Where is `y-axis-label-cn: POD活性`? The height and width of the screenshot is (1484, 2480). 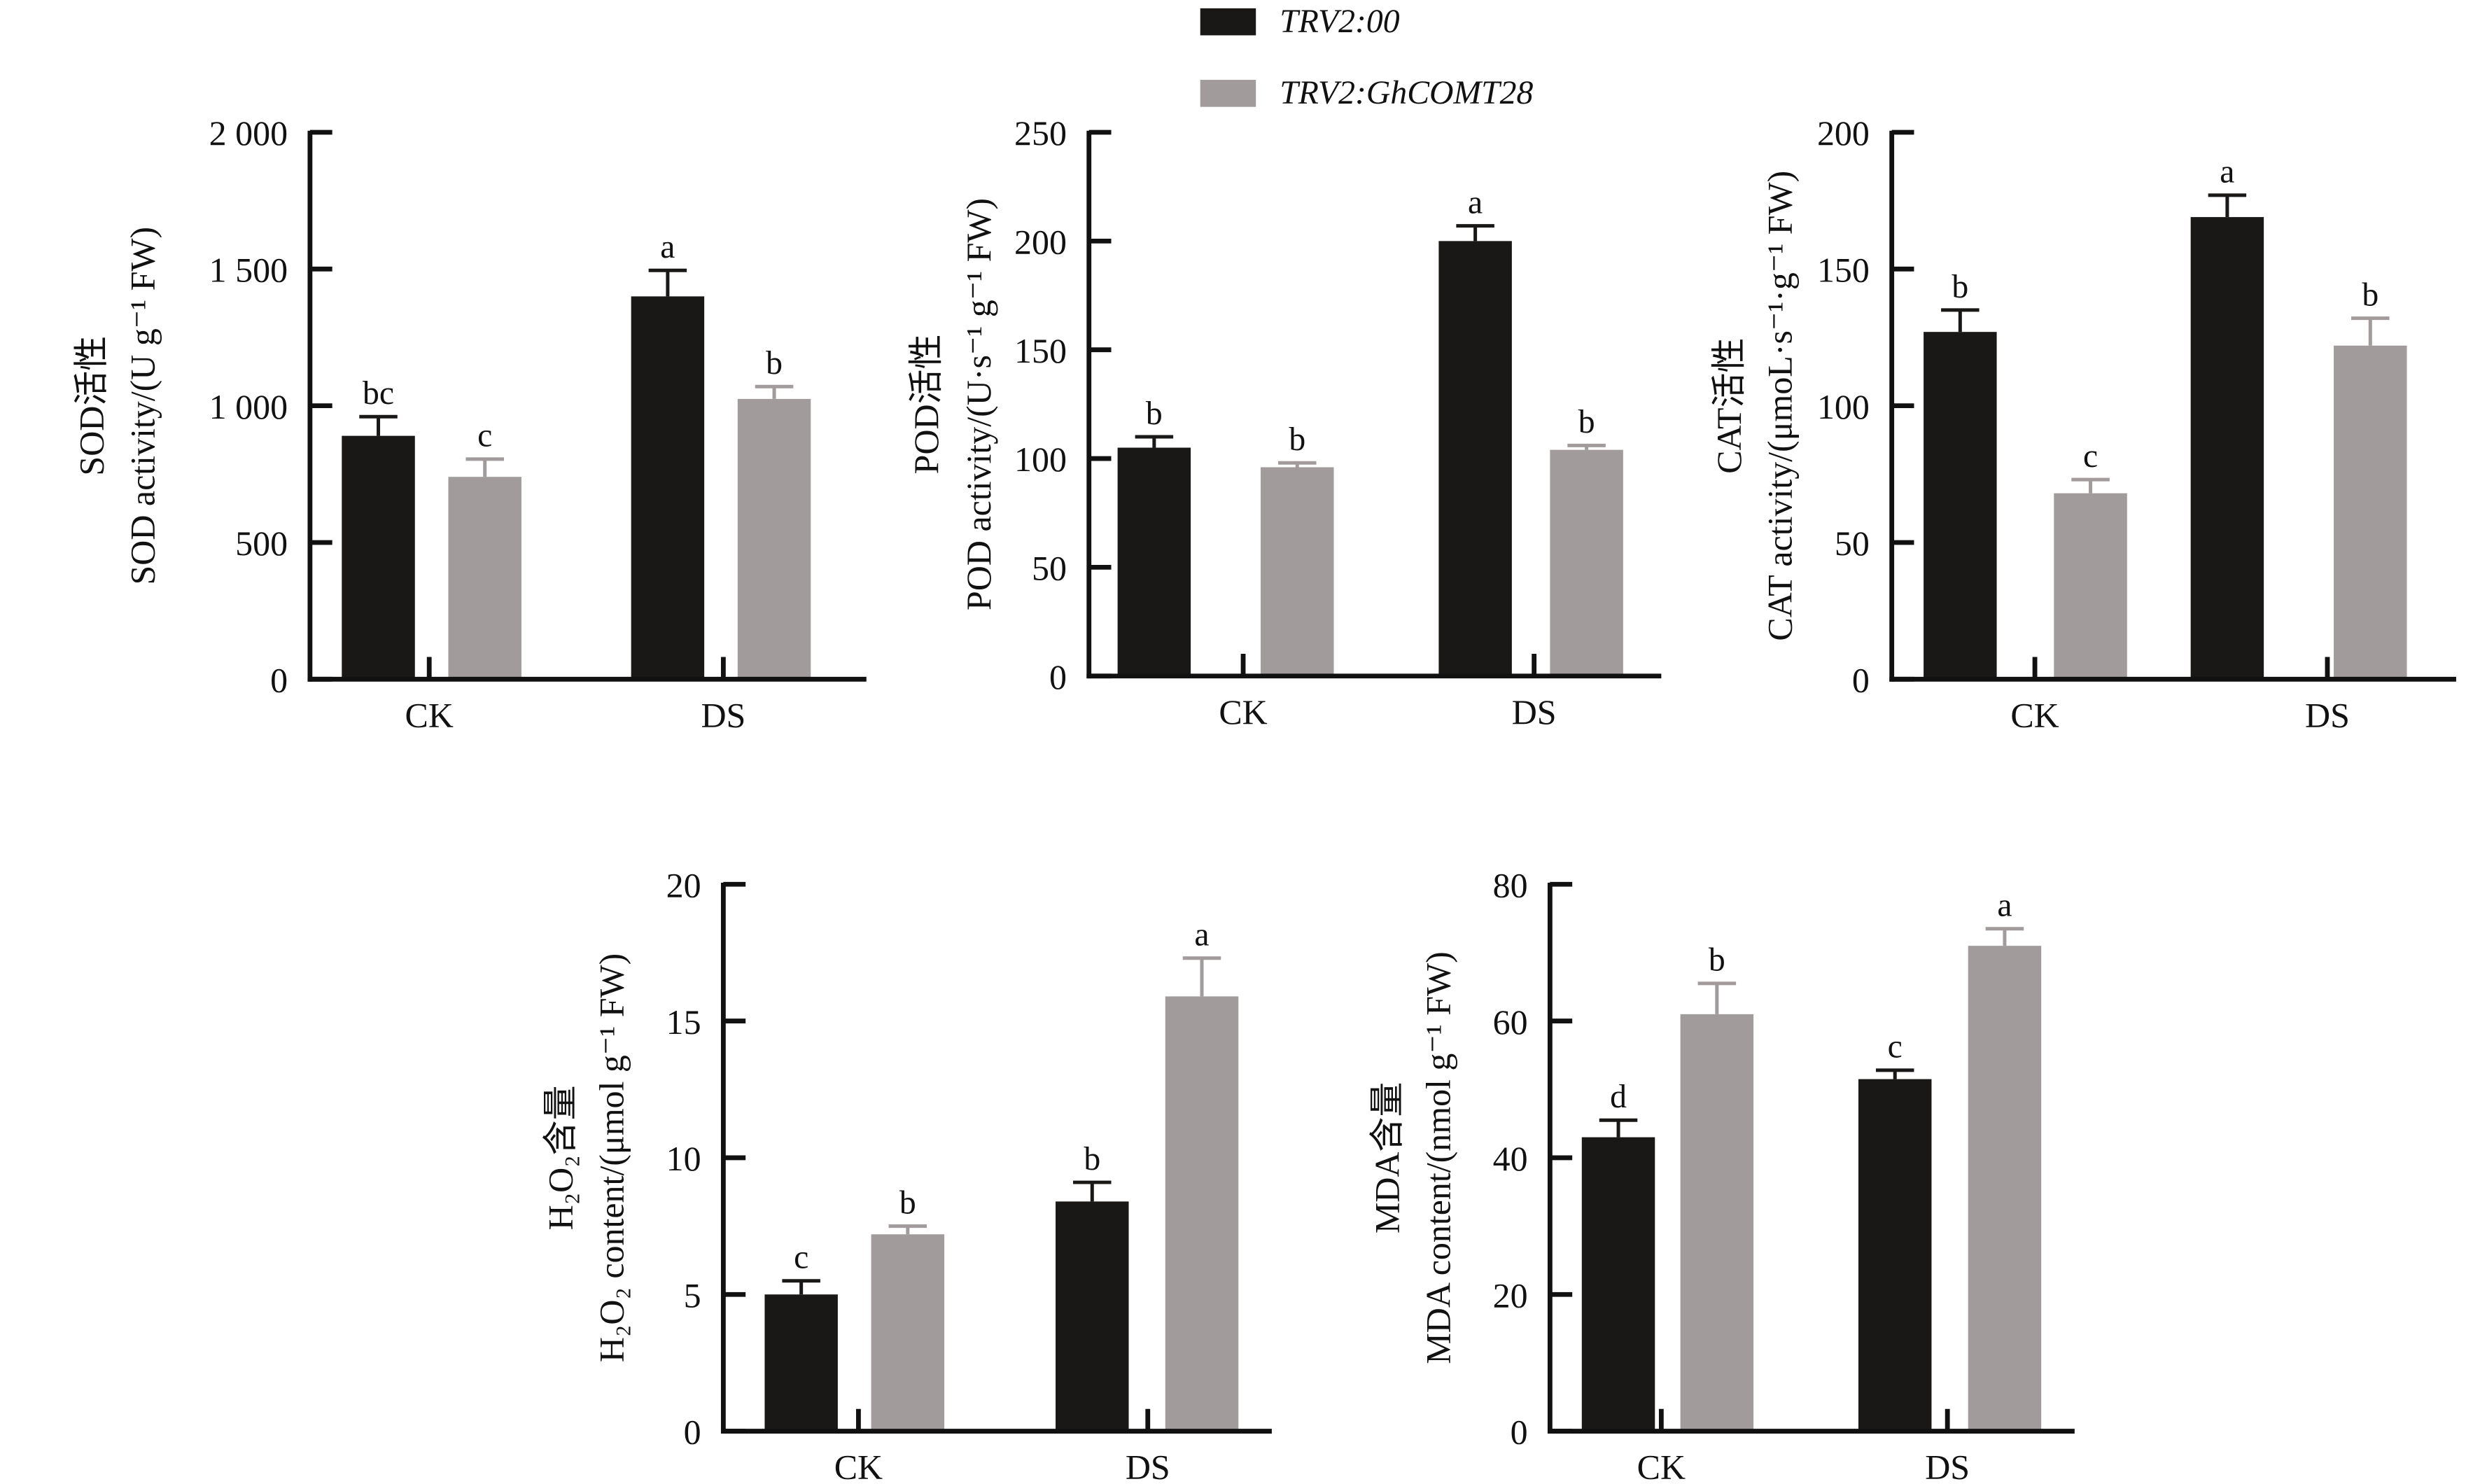 y-axis-label-cn: POD活性 is located at coordinates (926, 404).